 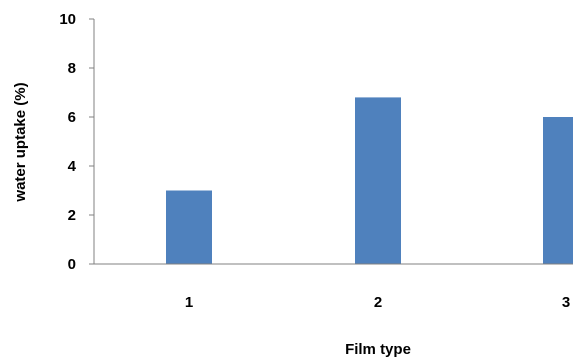 What do you see at coordinates (378, 349) in the screenshot?
I see `x-axis-title: Film type` at bounding box center [378, 349].